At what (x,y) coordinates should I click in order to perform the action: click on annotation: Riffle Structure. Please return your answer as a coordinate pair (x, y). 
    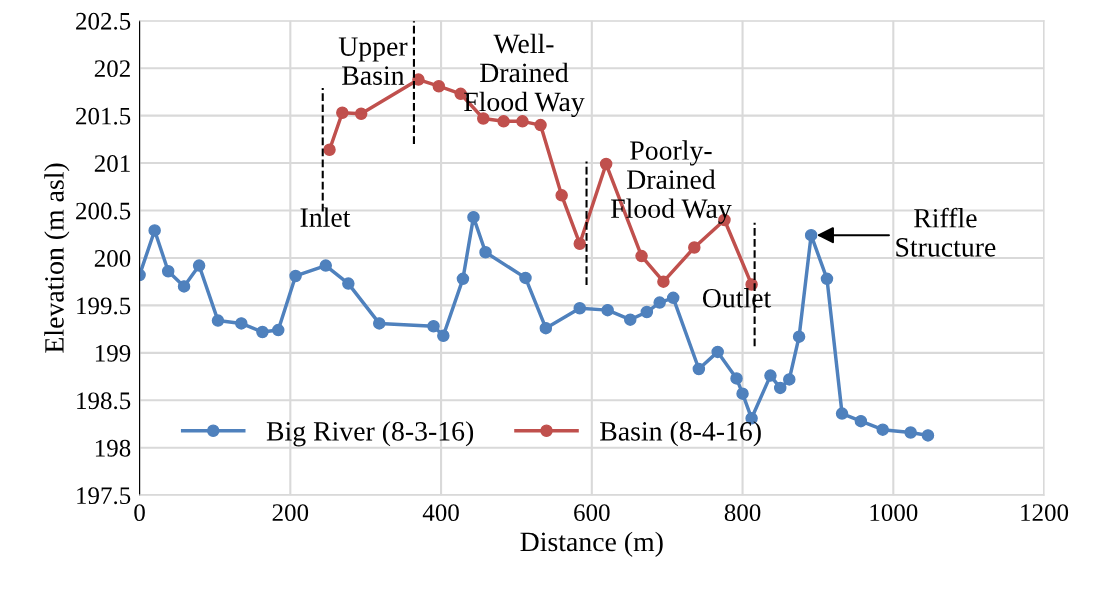
    Looking at the image, I should click on (946, 232).